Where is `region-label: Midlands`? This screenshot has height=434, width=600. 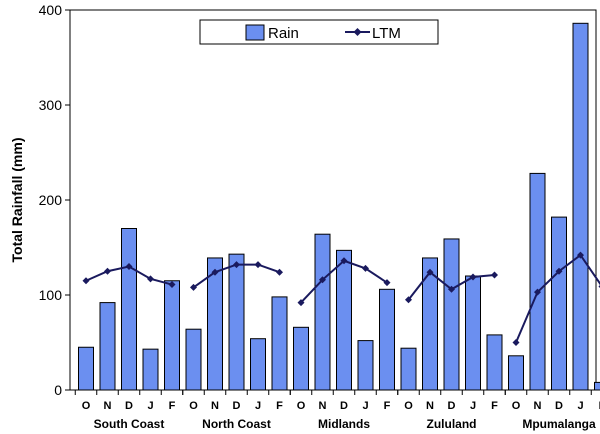 region-label: Midlands is located at coordinates (344, 424).